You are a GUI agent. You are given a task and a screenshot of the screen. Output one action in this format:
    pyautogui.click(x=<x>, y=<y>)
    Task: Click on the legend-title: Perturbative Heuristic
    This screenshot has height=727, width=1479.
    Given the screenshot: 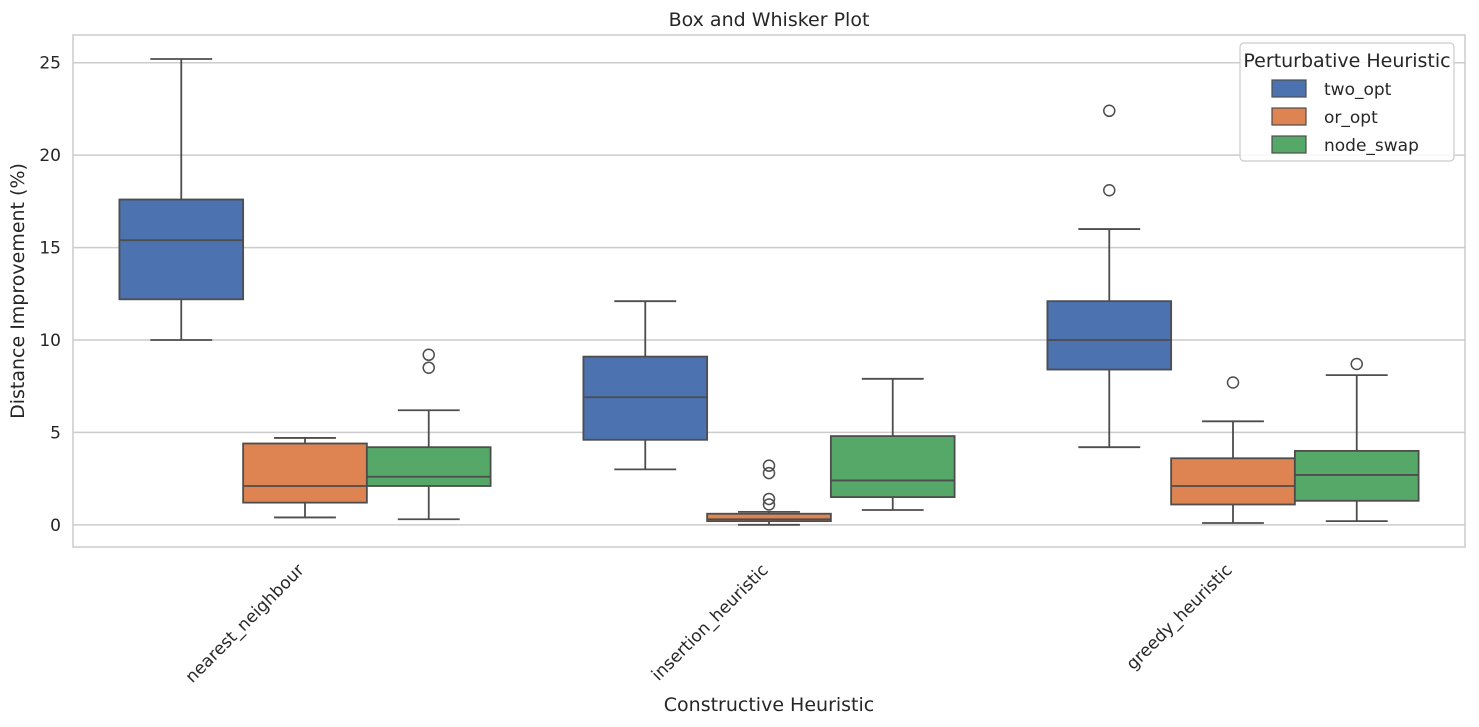 What is the action you would take?
    pyautogui.click(x=1346, y=61)
    